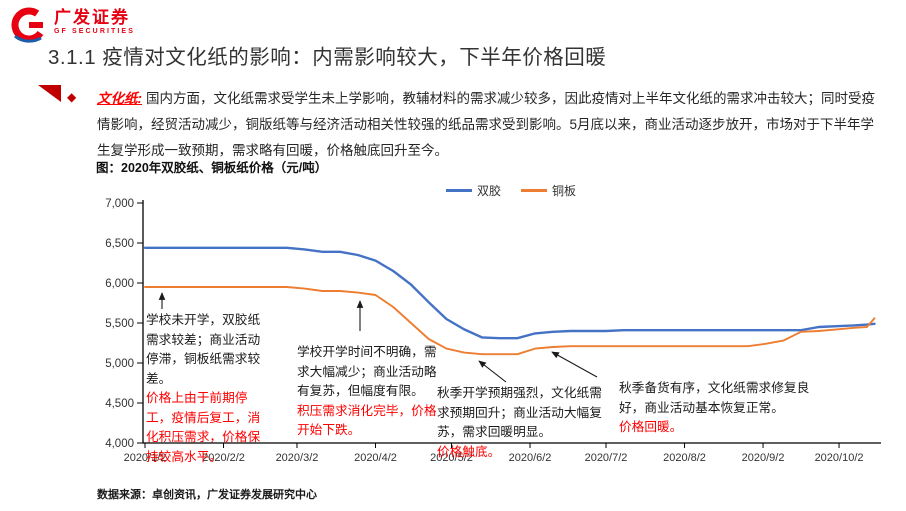  What do you see at coordinates (606, 458) in the screenshot?
I see `svg-text: 2020/7/2` at bounding box center [606, 458].